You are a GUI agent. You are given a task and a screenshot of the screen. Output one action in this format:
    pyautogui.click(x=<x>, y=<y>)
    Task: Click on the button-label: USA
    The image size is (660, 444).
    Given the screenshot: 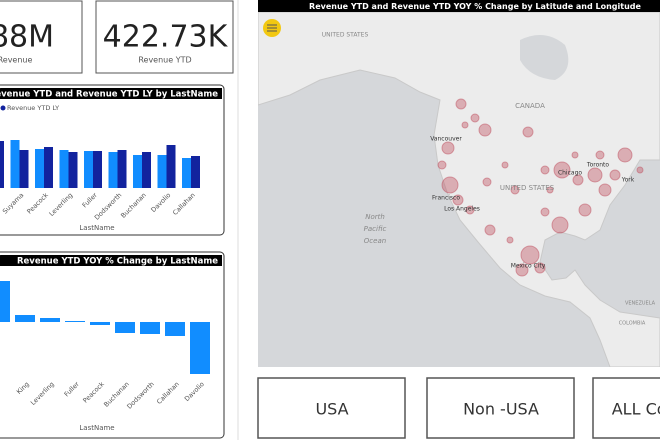 What is the action you would take?
    pyautogui.click(x=331, y=409)
    